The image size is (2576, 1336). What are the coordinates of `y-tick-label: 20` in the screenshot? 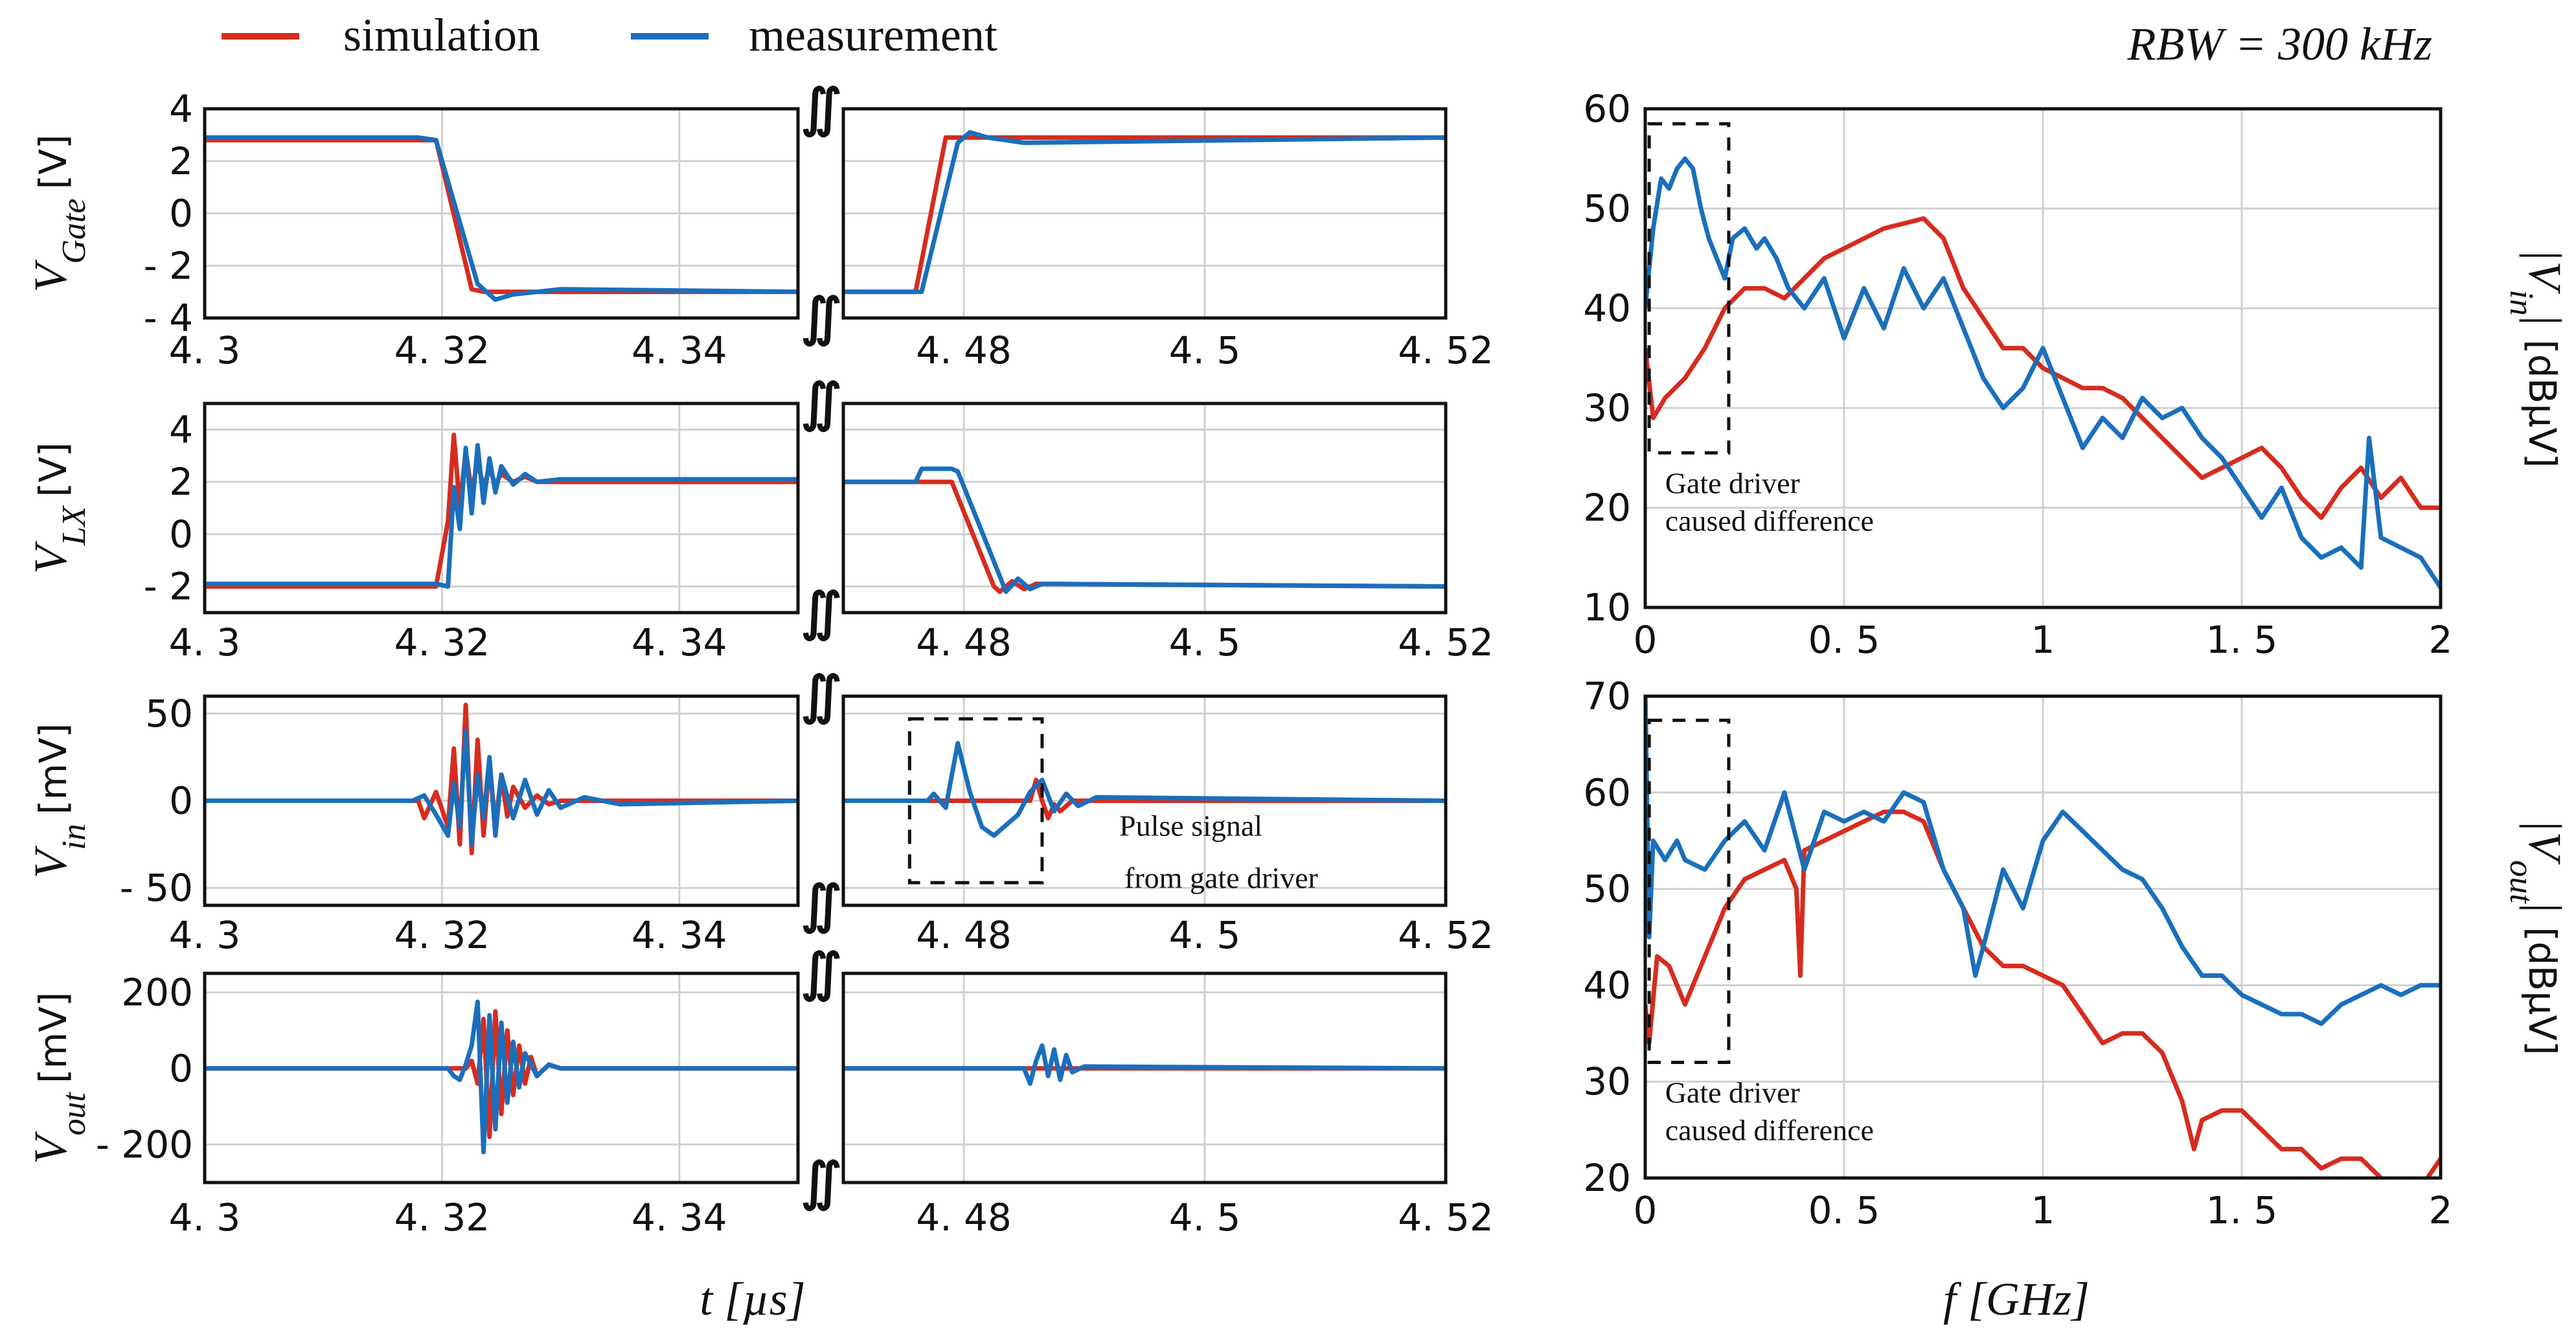 It's located at (1607, 1178).